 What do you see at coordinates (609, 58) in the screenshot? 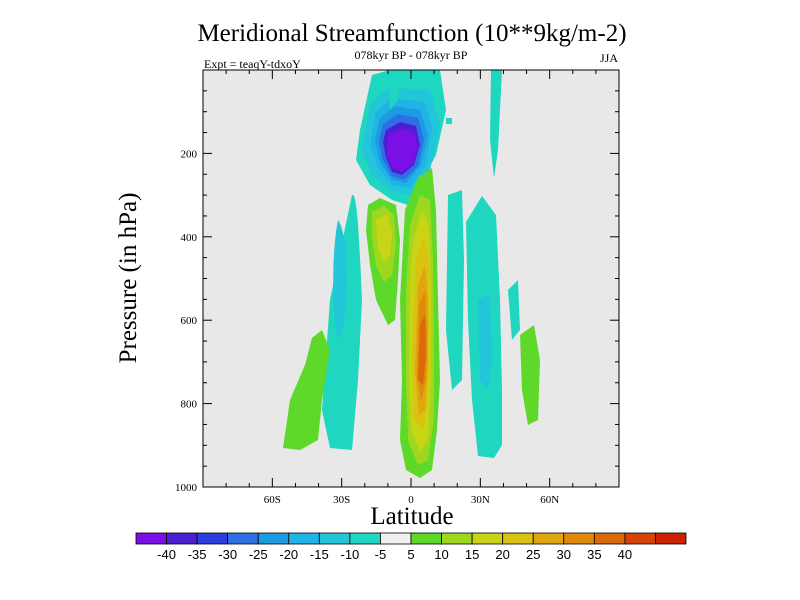
I see `season-label: JJA` at bounding box center [609, 58].